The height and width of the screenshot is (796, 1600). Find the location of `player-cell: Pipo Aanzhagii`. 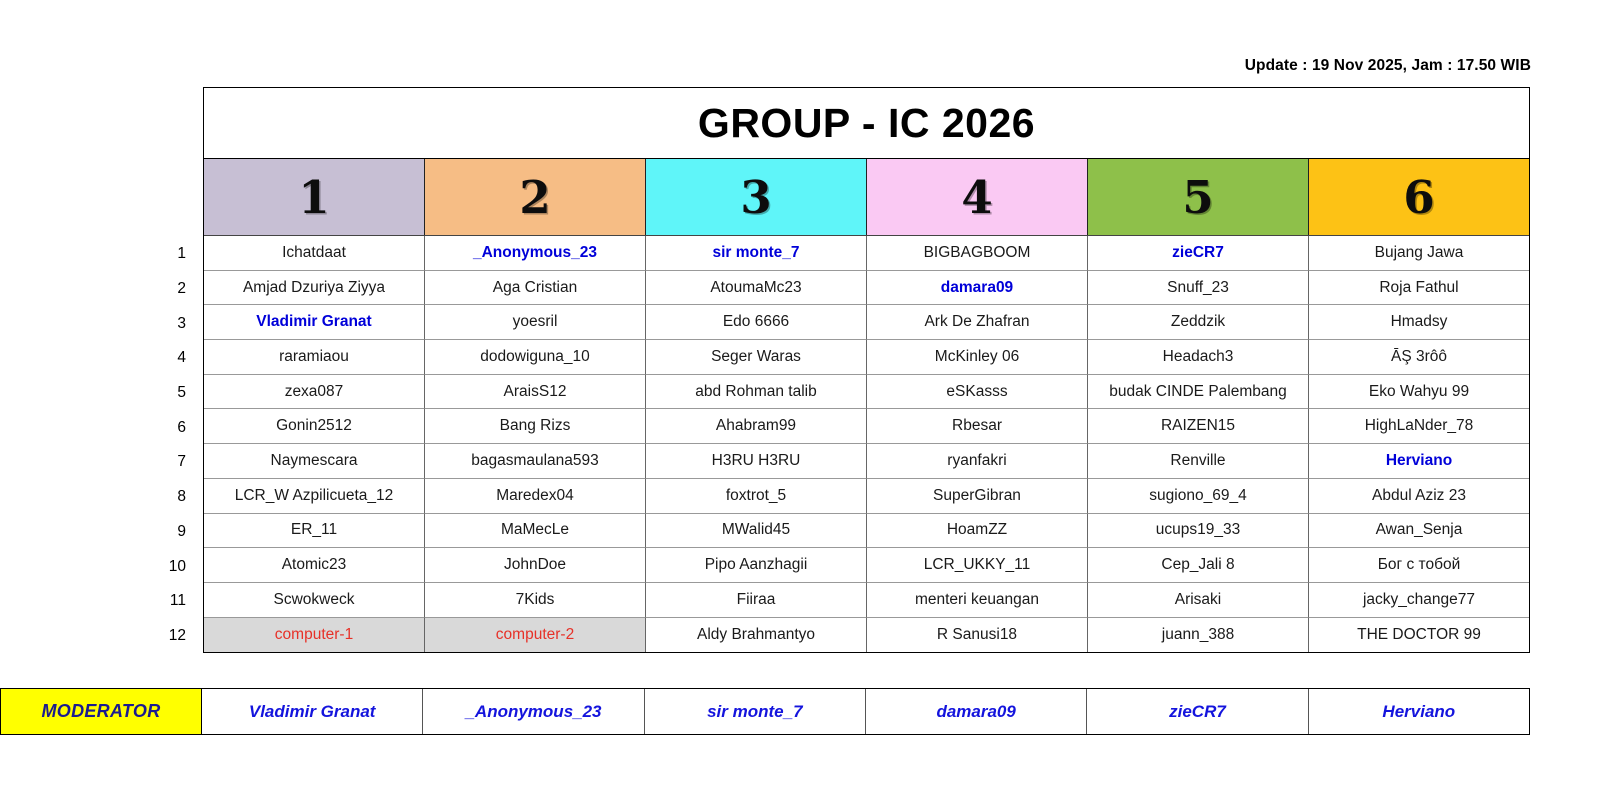

player-cell: Pipo Aanzhagii is located at coordinates (756, 565).